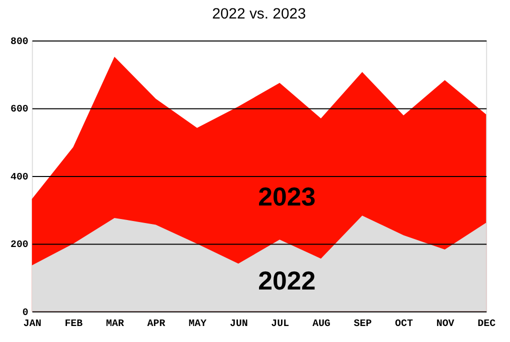 The width and height of the screenshot is (510, 342). What do you see at coordinates (197, 323) in the screenshot?
I see `x-tick-label: MAY` at bounding box center [197, 323].